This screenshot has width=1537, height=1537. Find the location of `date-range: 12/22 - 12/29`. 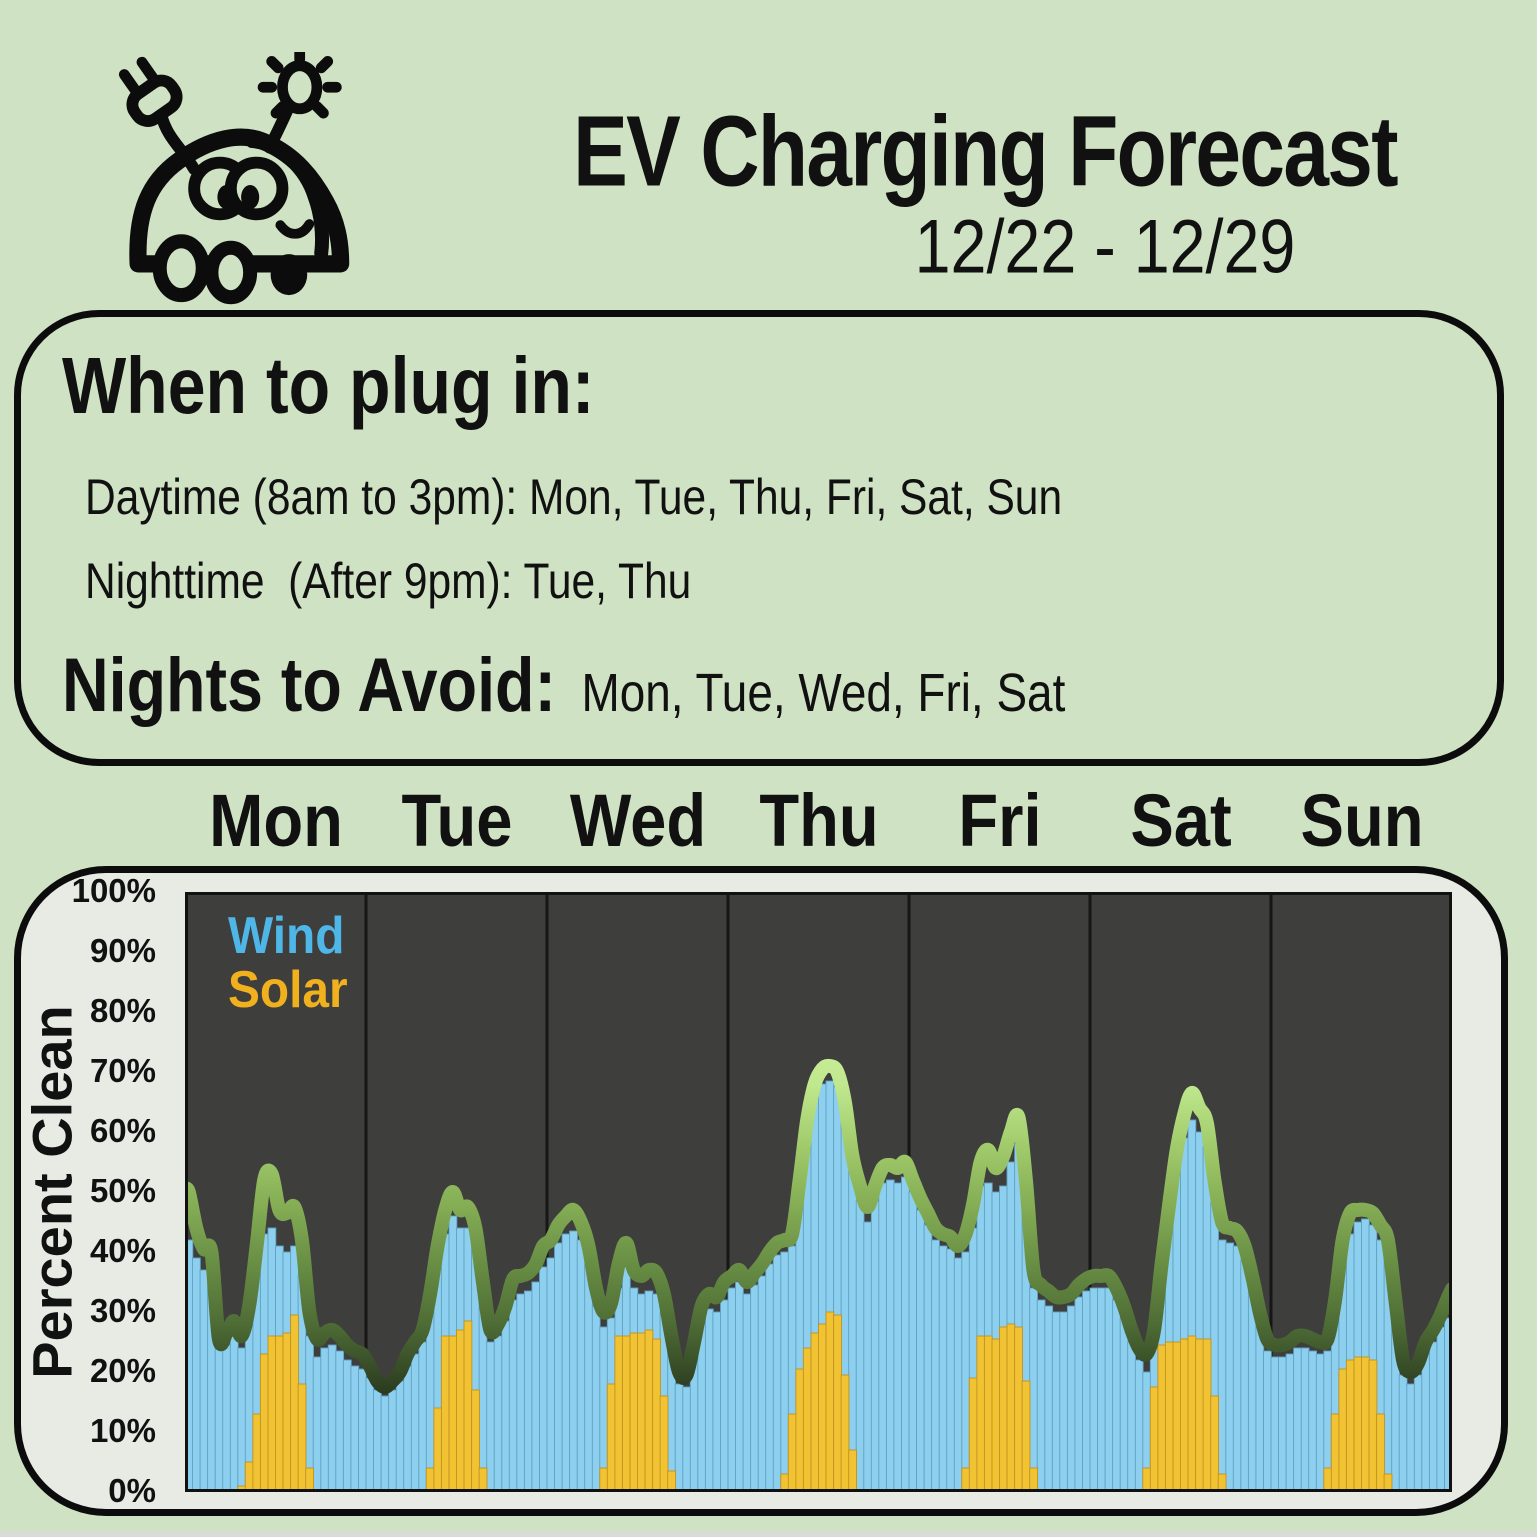

date-range: 12/22 - 12/29 is located at coordinates (1105, 247).